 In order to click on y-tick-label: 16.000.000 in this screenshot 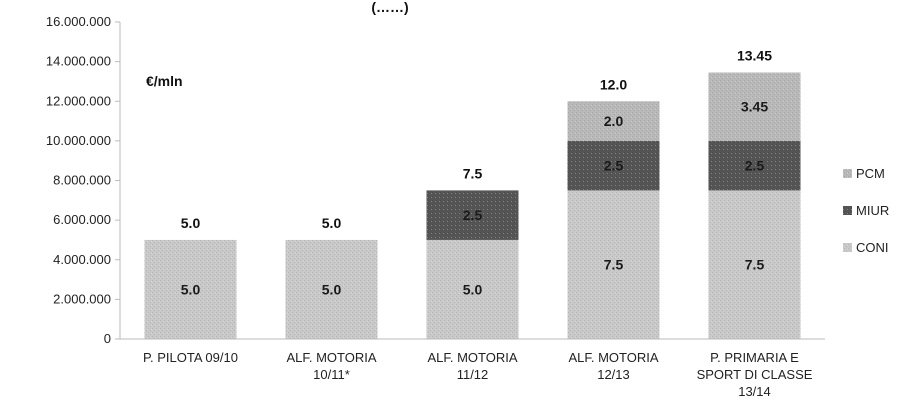, I will do `click(78, 21)`.